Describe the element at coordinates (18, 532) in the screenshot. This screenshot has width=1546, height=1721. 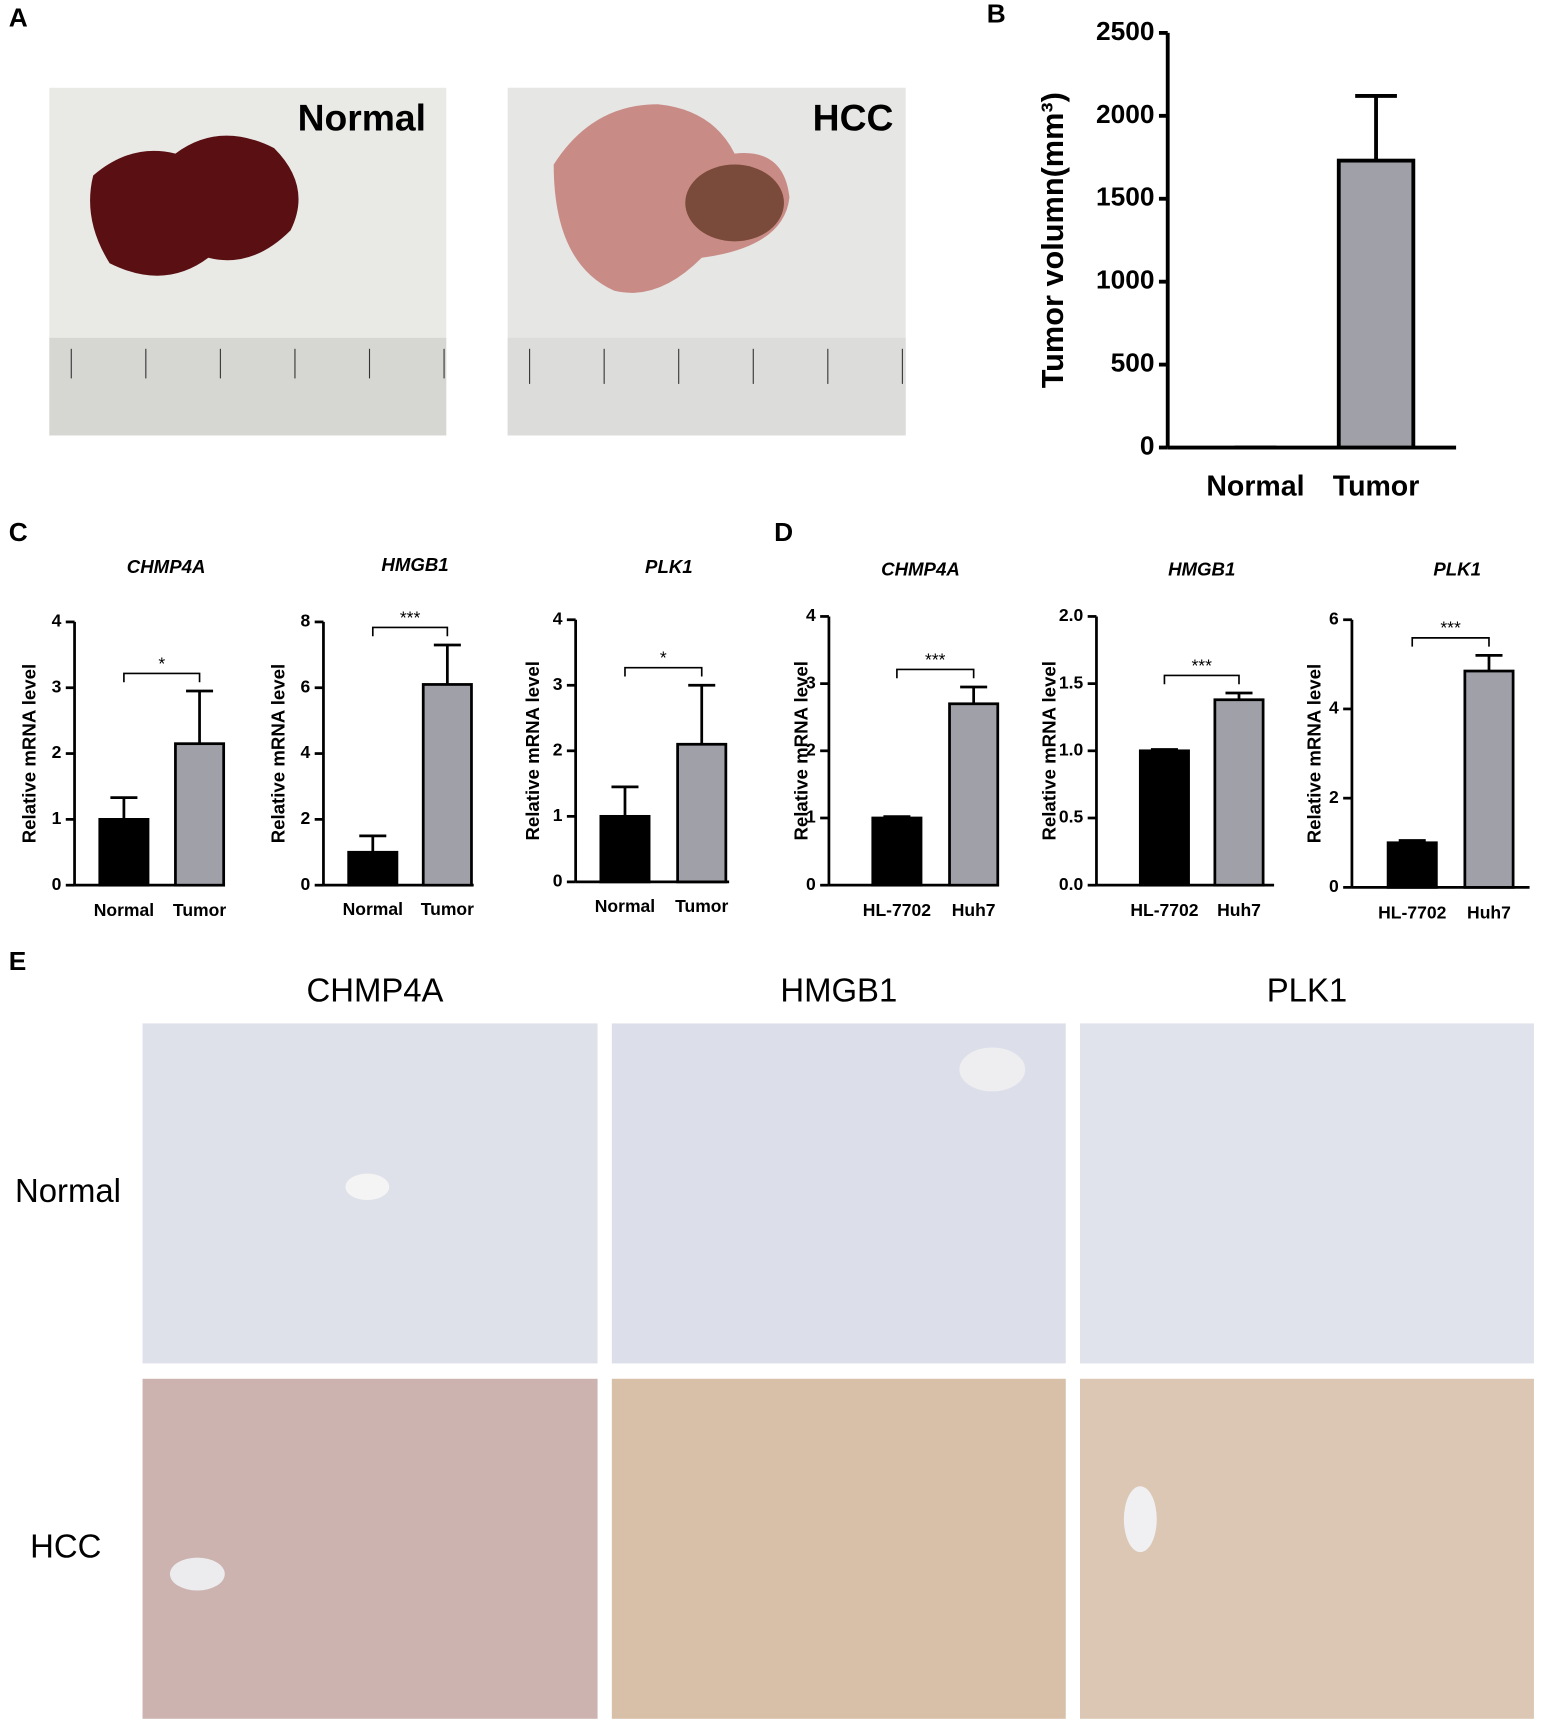
I see `panel-letter: C` at that location.